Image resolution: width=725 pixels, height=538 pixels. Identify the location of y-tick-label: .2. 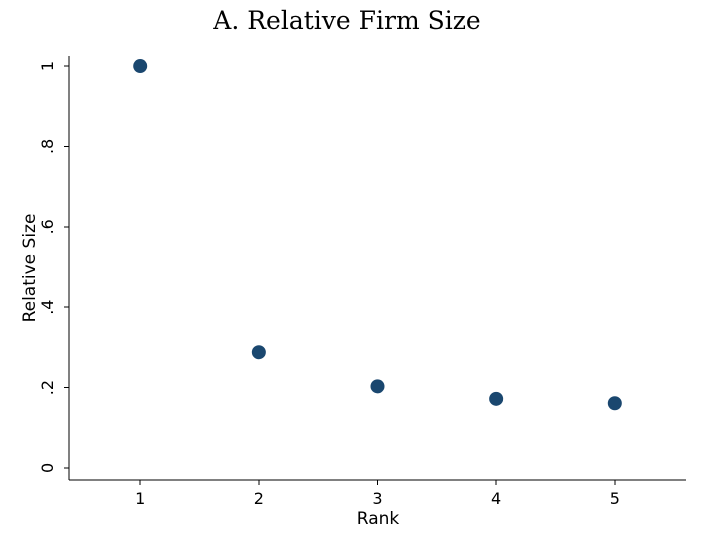
(47, 387).